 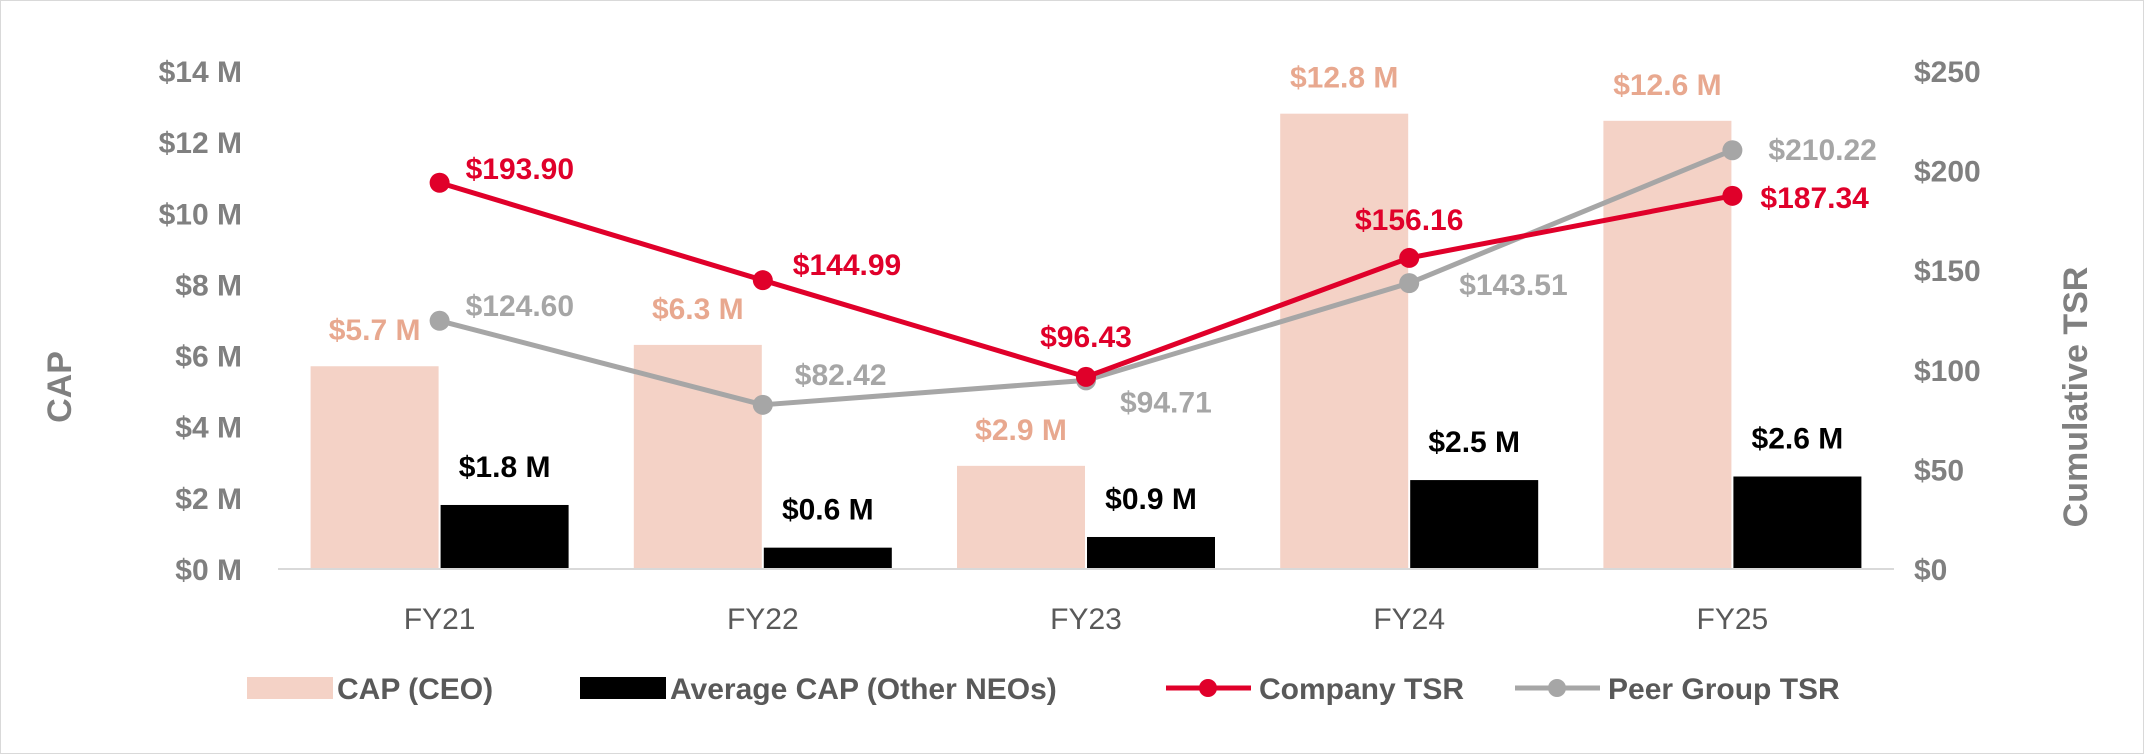 What do you see at coordinates (200, 214) in the screenshot?
I see `left-tick-label: $10 M` at bounding box center [200, 214].